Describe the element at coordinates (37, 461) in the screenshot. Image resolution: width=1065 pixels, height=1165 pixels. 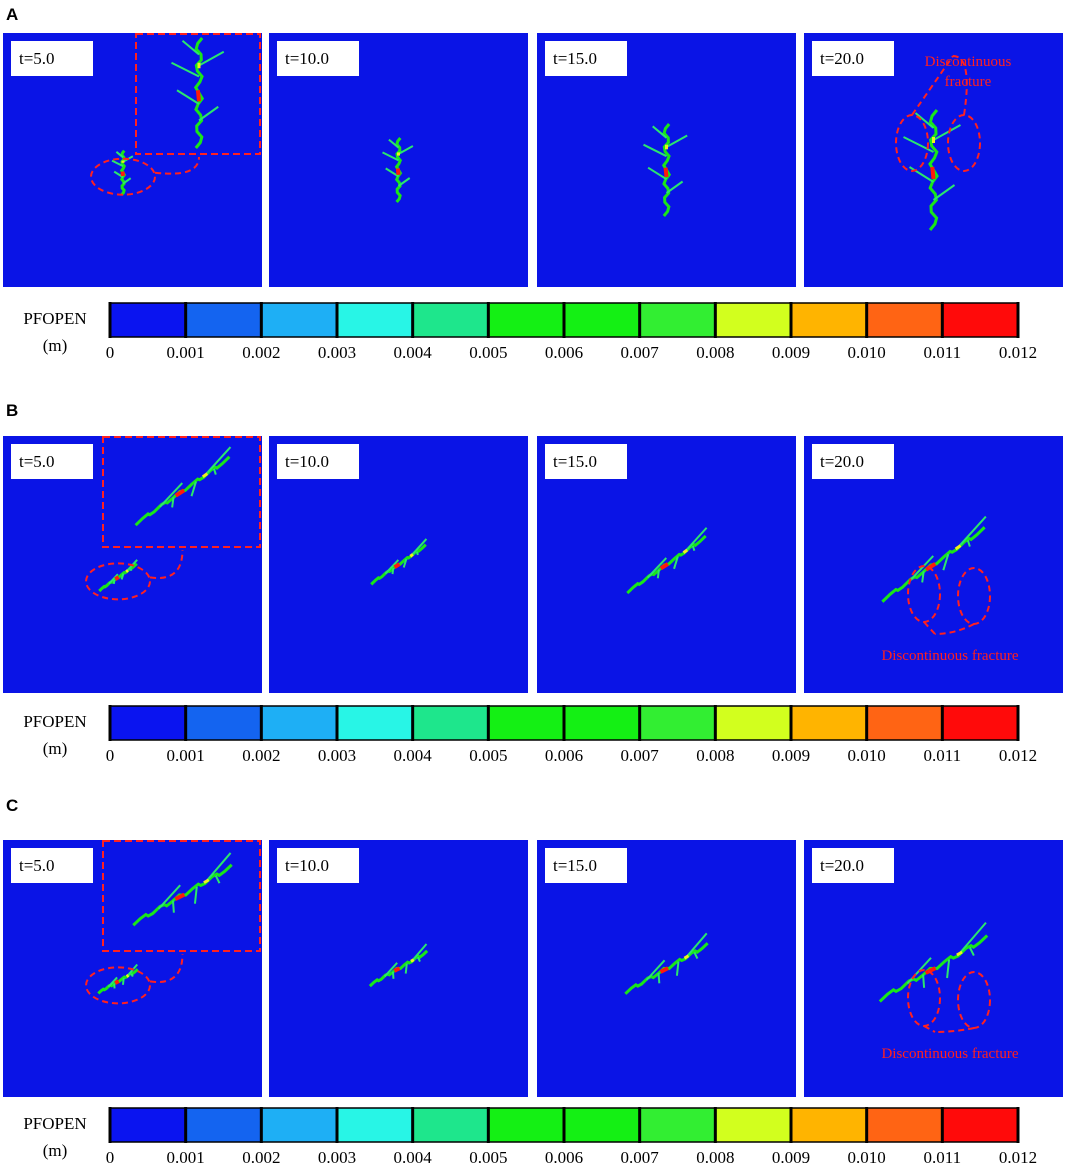
I see `time-label: t=5.0` at that location.